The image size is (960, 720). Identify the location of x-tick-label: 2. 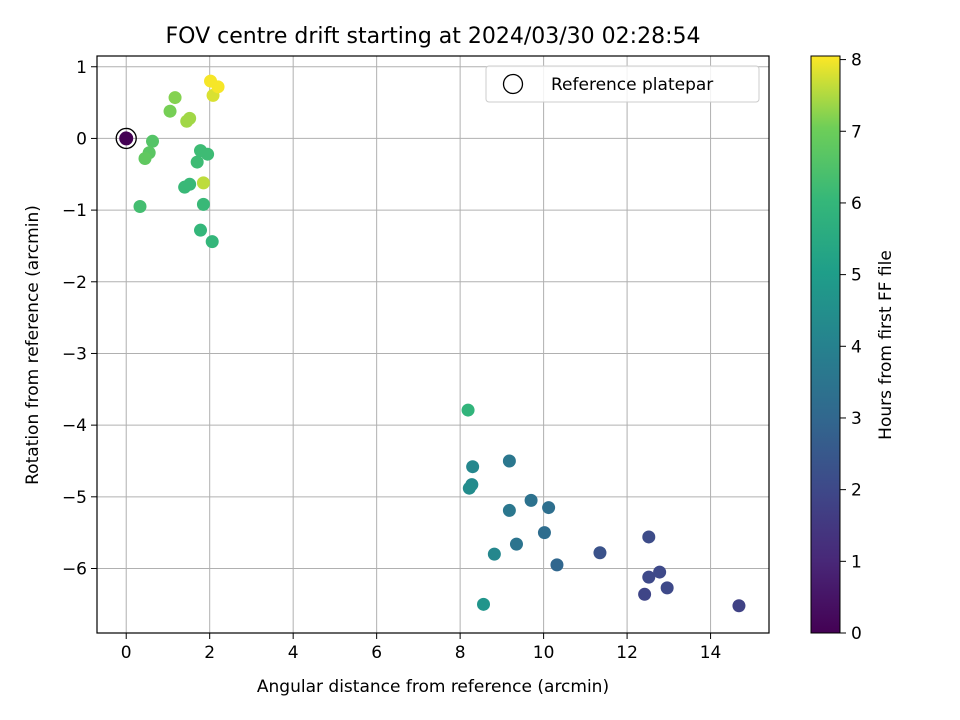
(209, 653).